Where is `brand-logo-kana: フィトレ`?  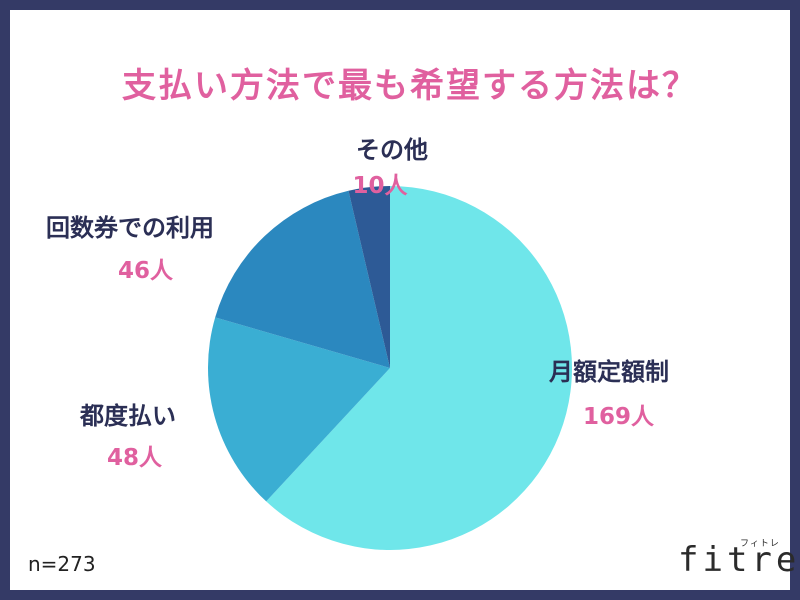
brand-logo-kana: フィトレ is located at coordinates (760, 544).